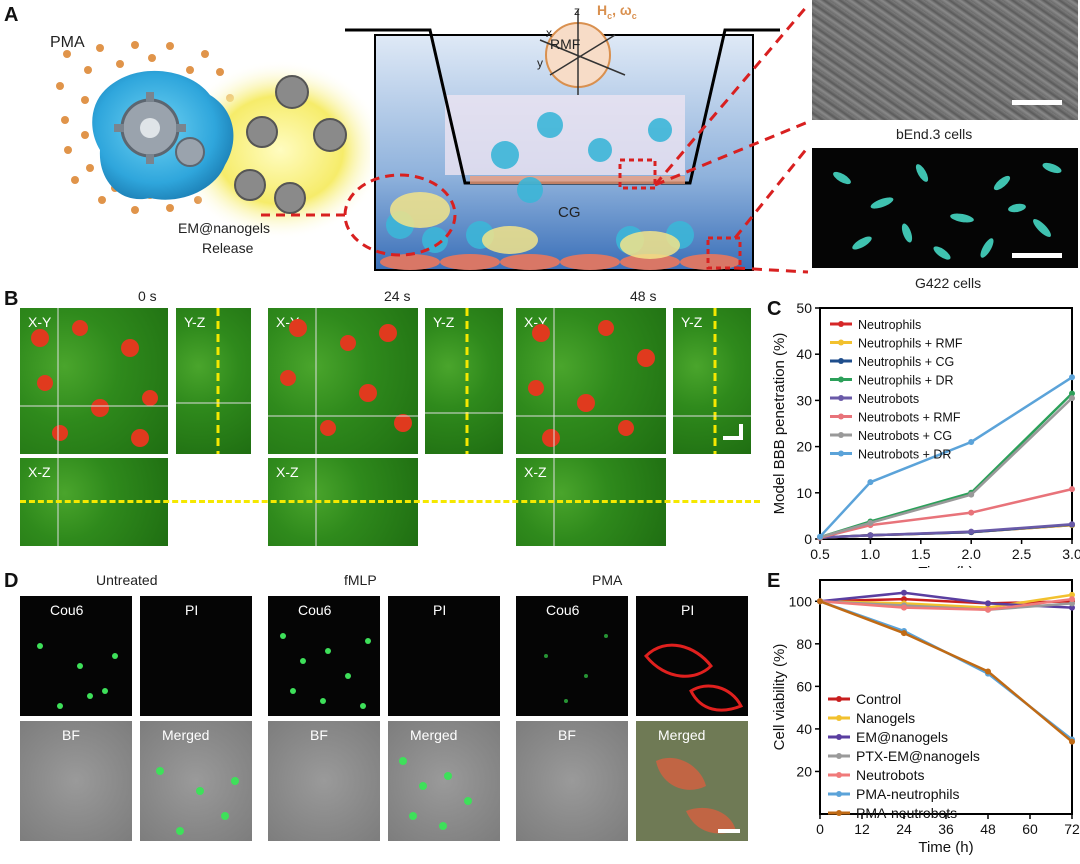 The height and width of the screenshot is (864, 1080). Describe the element at coordinates (572, 781) in the screenshot. I see `pma-bf: BF` at that location.